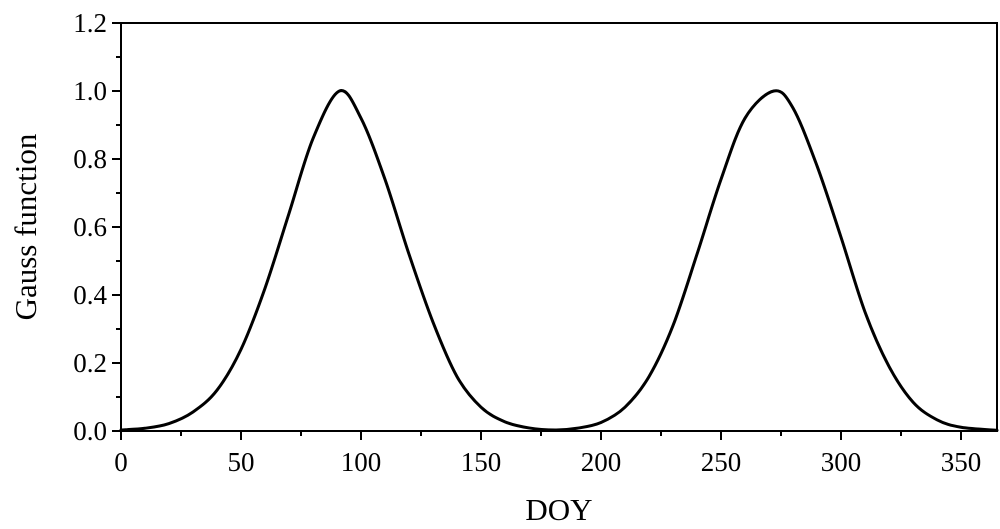 This screenshot has width=1000, height=529. What do you see at coordinates (558, 509) in the screenshot?
I see `x-axis-title: DOY` at bounding box center [558, 509].